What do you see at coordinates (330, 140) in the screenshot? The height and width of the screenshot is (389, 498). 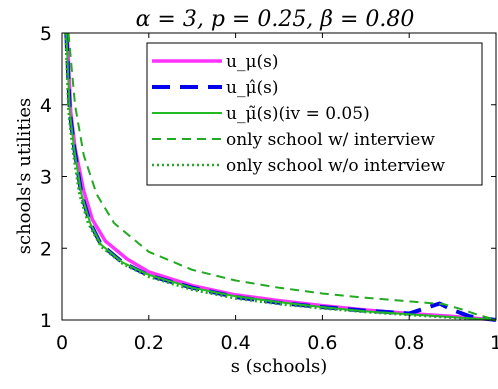 I see `legend-label-4: only school w/ interview` at bounding box center [330, 140].